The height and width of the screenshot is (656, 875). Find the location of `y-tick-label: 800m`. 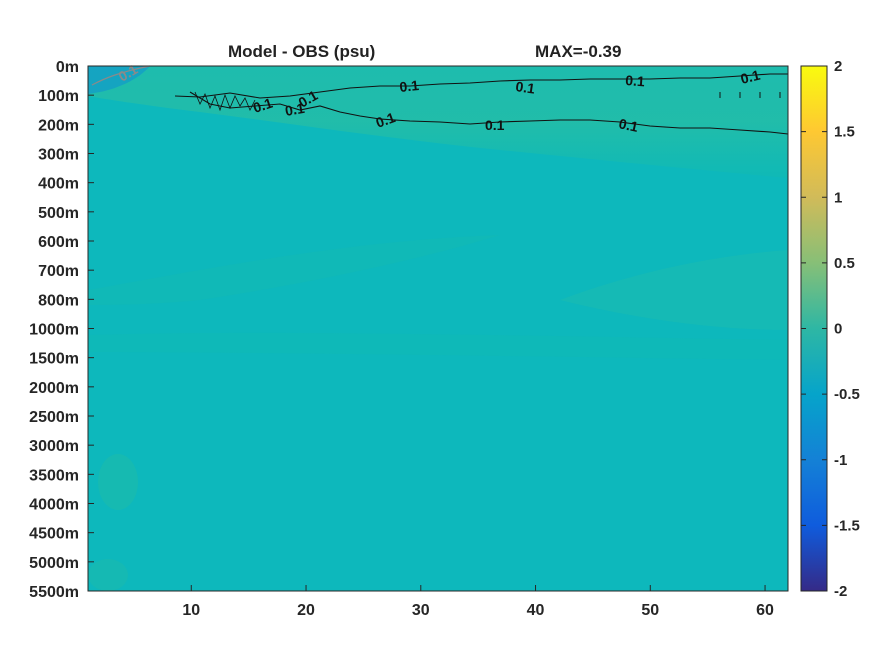

y-tick-label: 800m is located at coordinates (58, 300).